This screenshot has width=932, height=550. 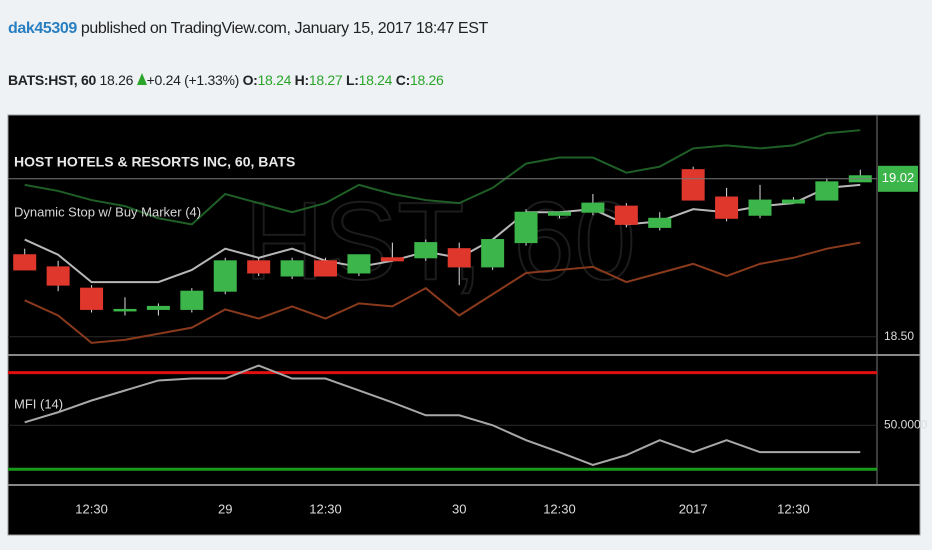 I want to click on x-tick-label: 30, so click(x=459, y=508).